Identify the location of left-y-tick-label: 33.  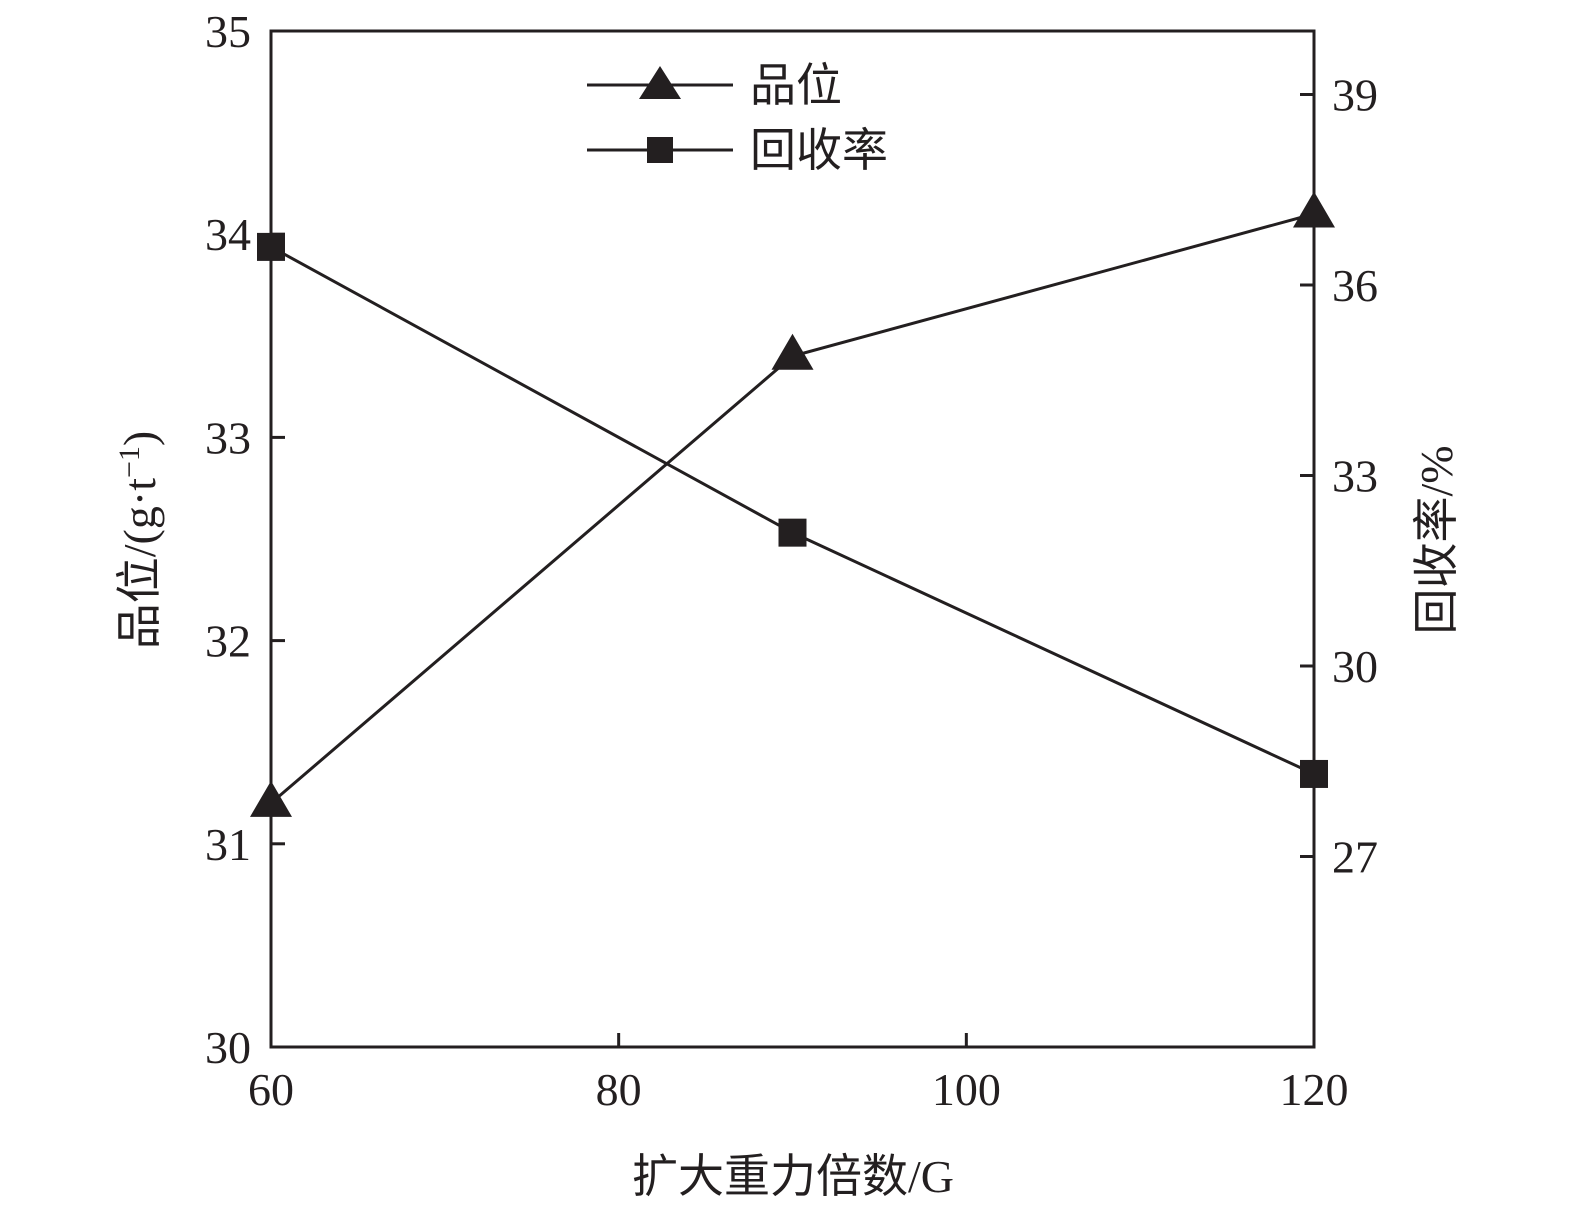
(228, 437).